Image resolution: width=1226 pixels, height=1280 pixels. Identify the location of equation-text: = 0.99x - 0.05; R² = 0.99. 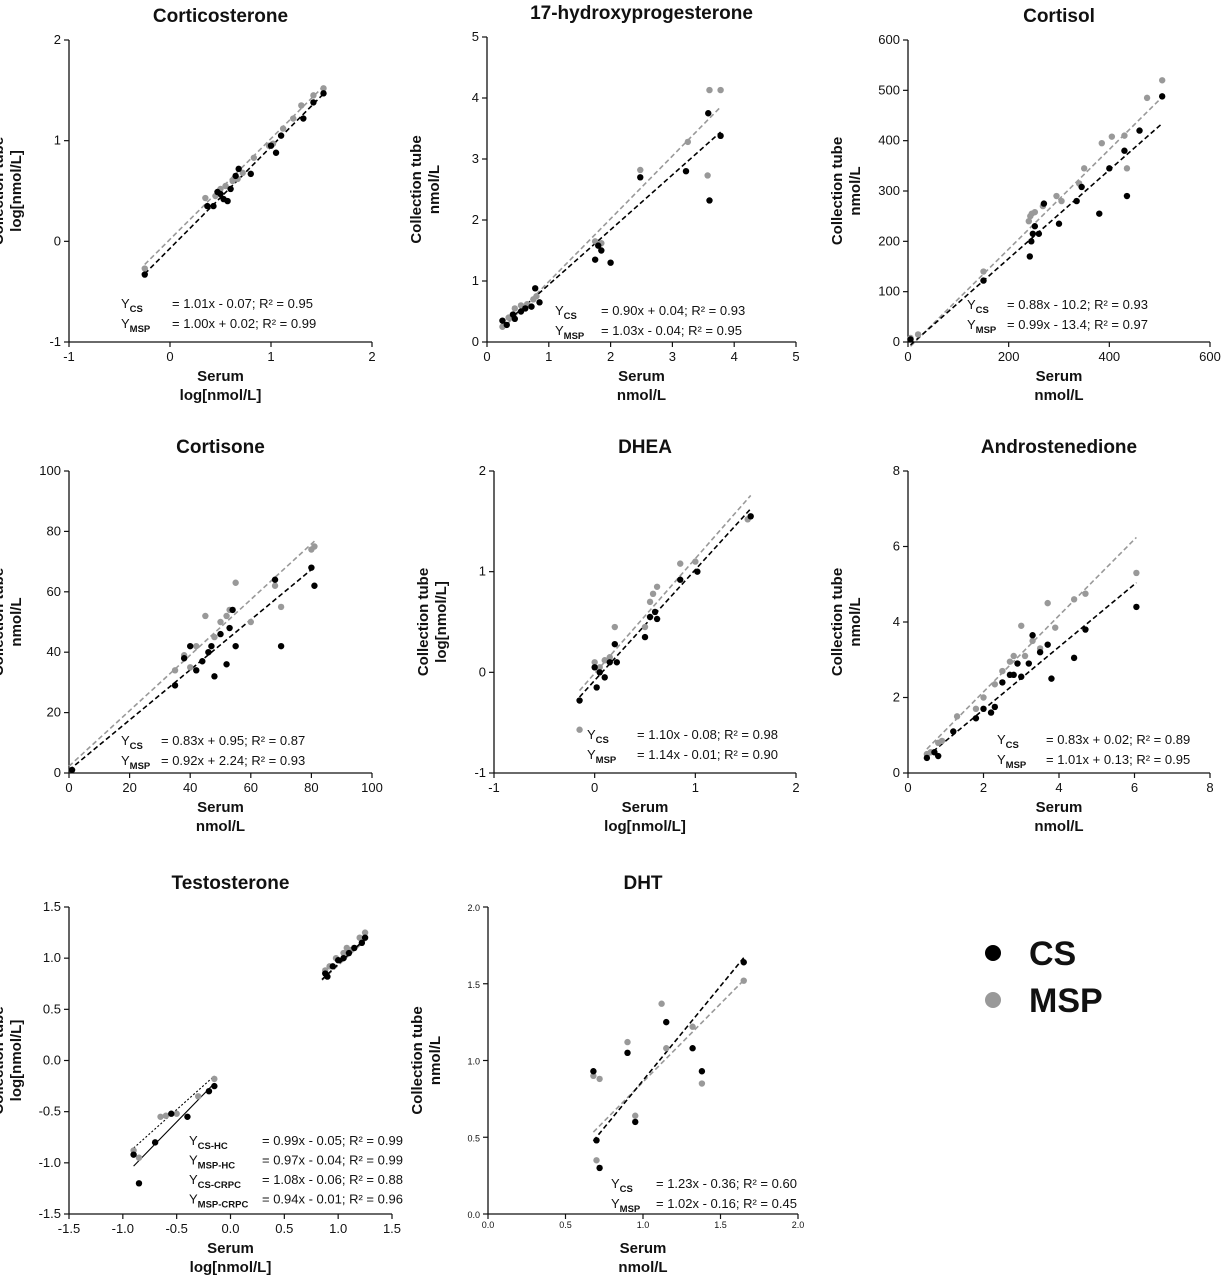
(332, 1140).